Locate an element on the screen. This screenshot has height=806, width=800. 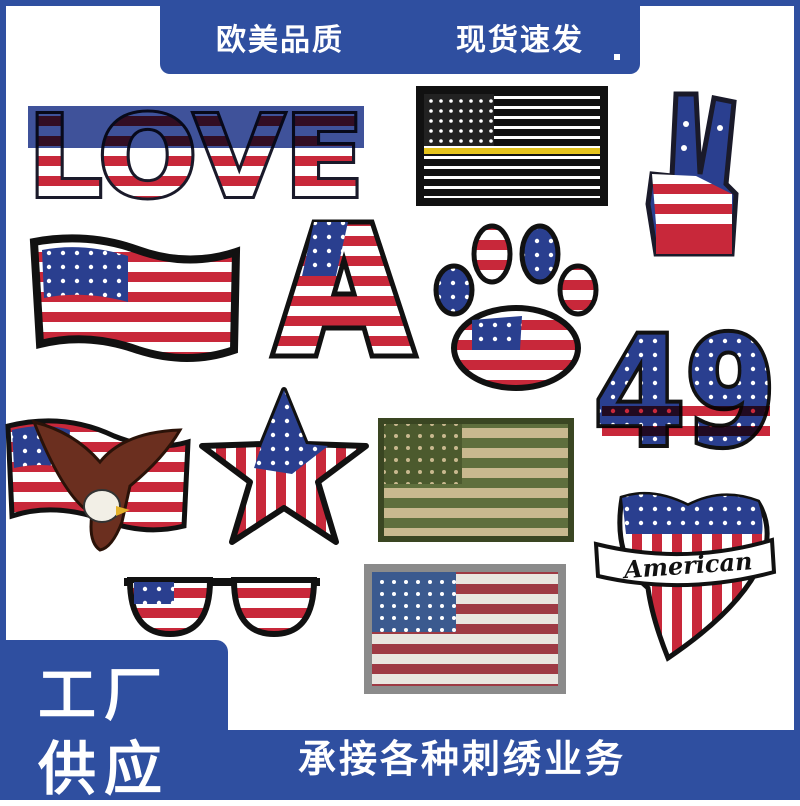
olive-flag-patch is located at coordinates (476, 480).